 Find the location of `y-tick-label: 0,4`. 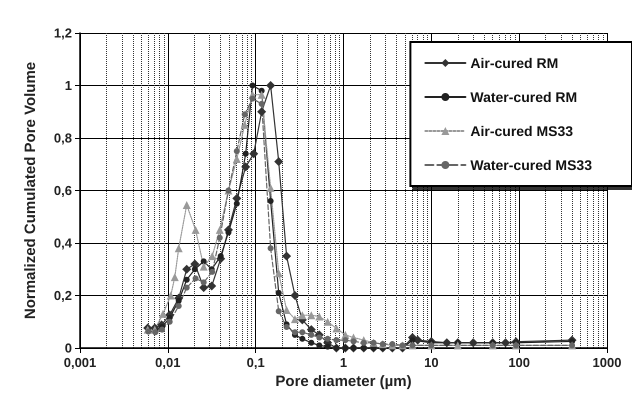

y-tick-label: 0,4 is located at coordinates (63, 243).